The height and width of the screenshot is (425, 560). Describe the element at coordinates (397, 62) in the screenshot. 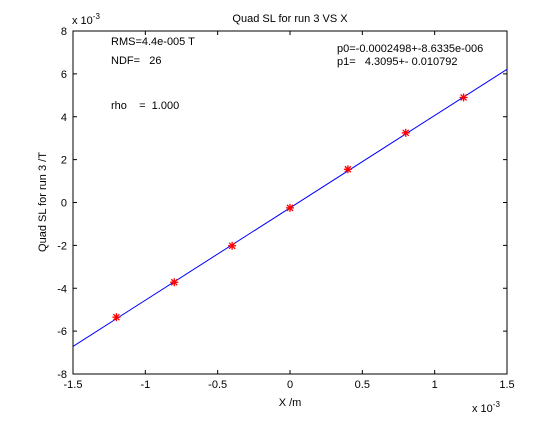

I see `p1-annotation: p1= 4.3095+- 0.010792` at that location.